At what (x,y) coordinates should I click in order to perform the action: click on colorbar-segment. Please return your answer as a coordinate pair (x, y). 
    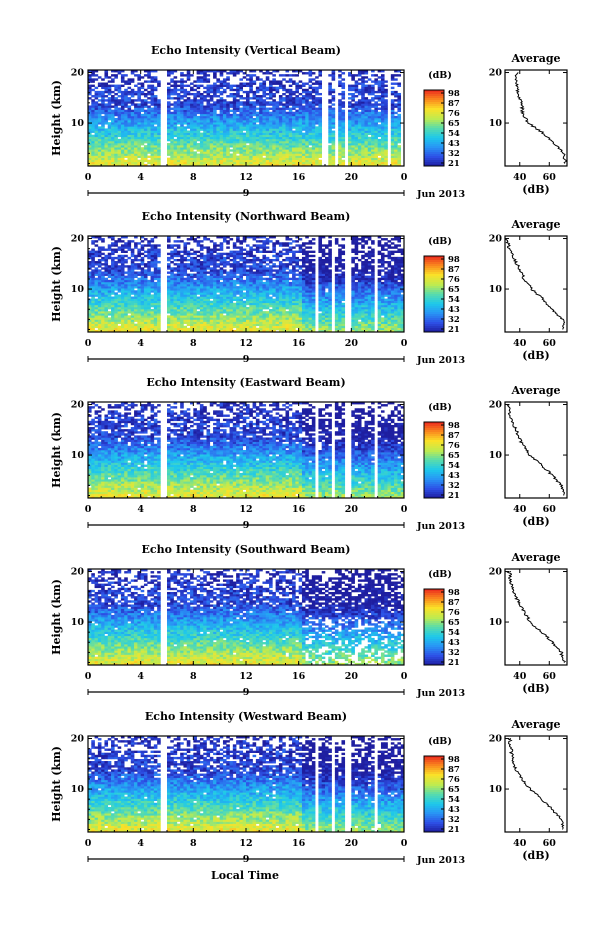
    Looking at the image, I should click on (434, 113).